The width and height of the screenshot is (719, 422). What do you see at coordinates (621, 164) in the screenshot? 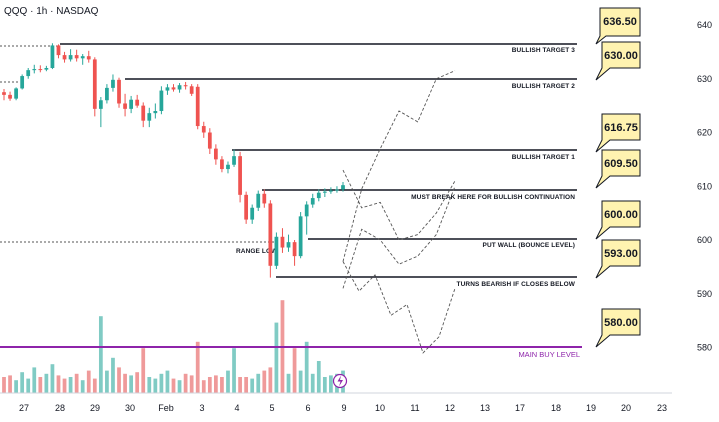
I see `callout-609-text: 609.50` at bounding box center [621, 164].